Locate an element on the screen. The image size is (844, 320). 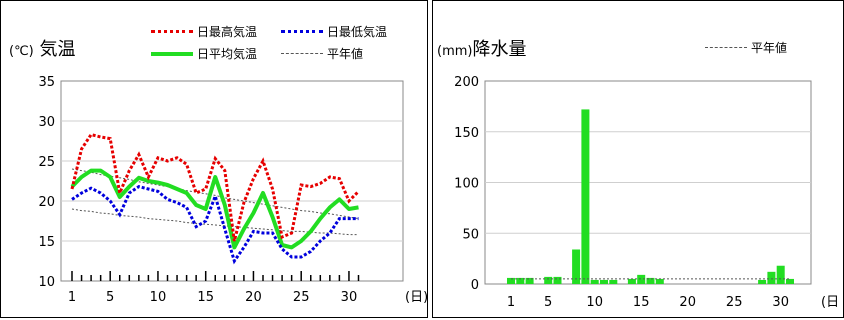
precip-y-tick-label: 50 is located at coordinates (470, 234).